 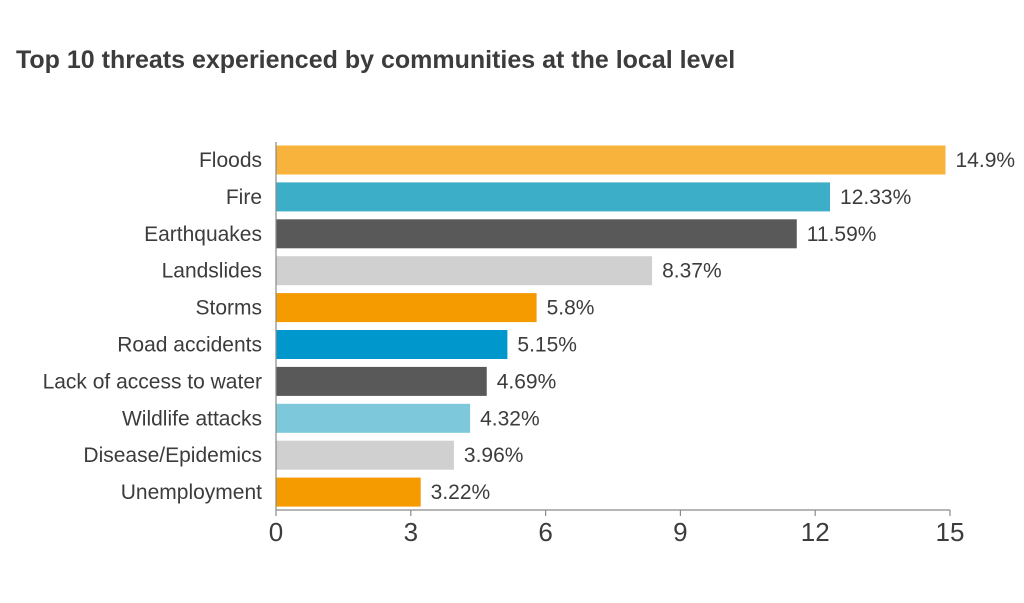 I want to click on x-tick-label: 9, so click(x=680, y=532).